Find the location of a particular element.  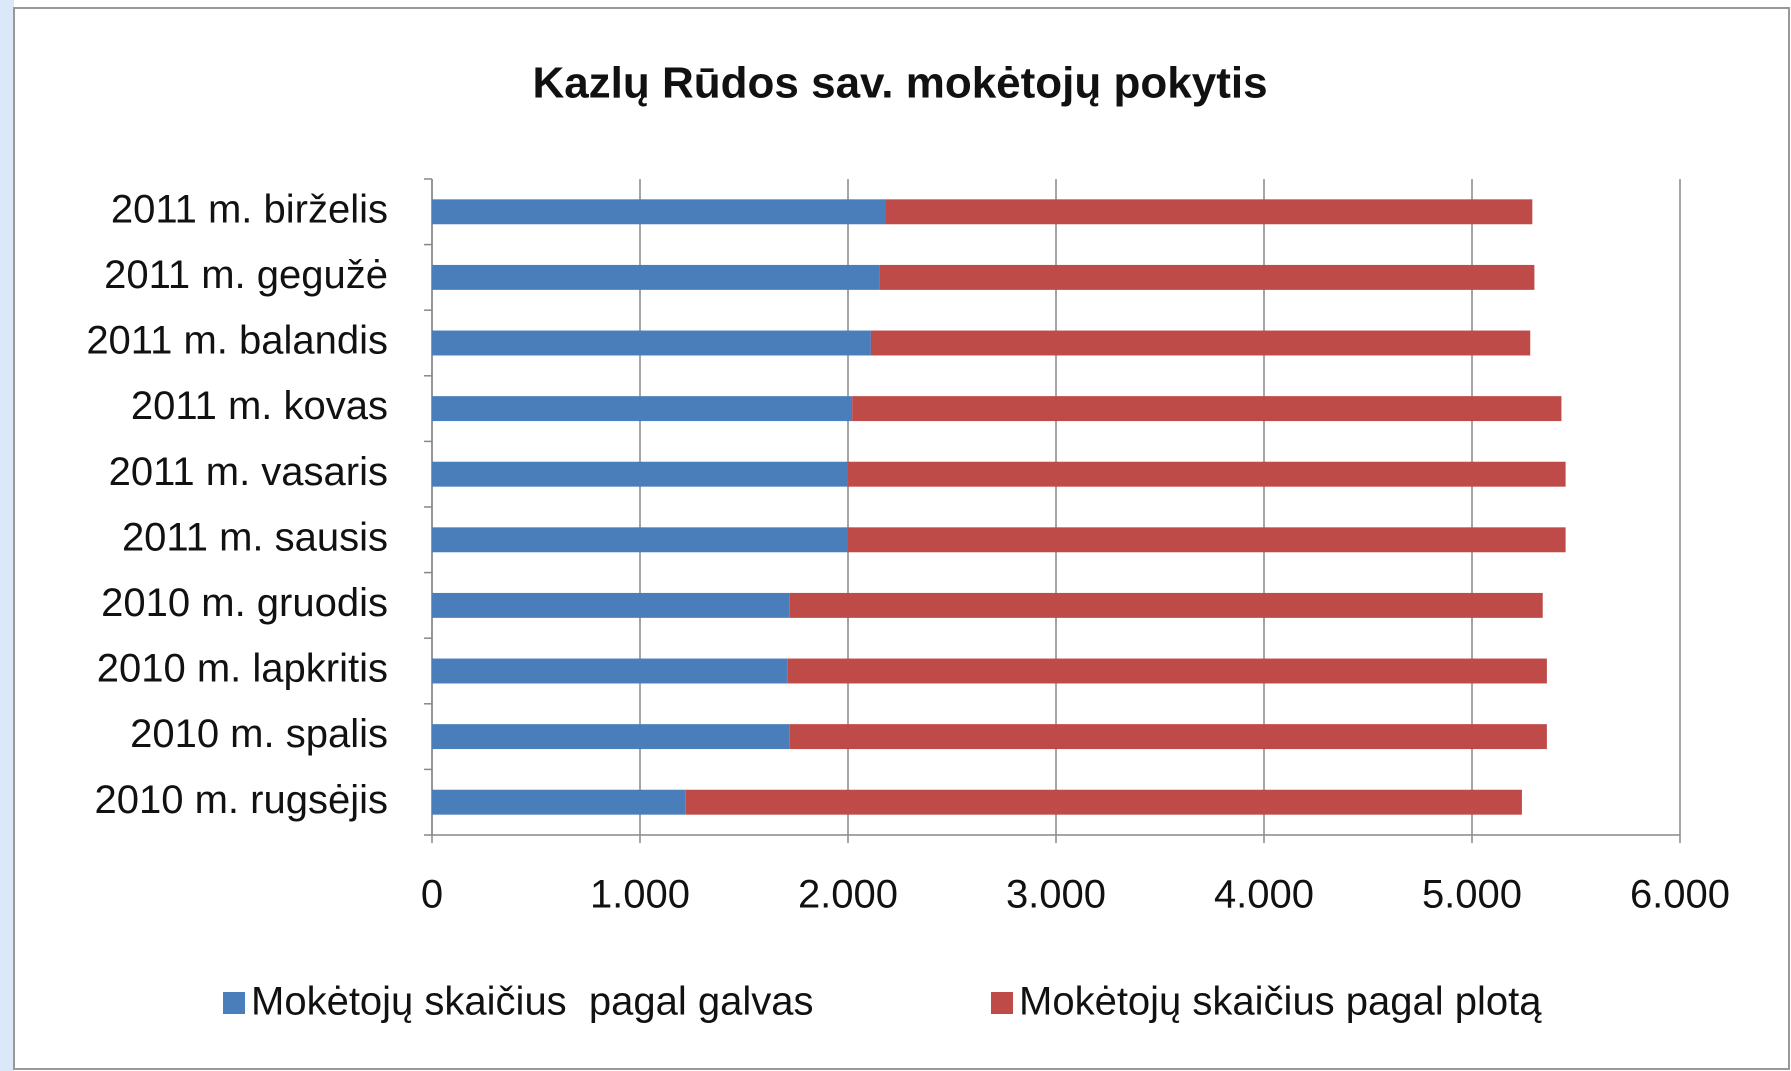

y-tick-label: 2010 m. gruodis is located at coordinates (244, 603).